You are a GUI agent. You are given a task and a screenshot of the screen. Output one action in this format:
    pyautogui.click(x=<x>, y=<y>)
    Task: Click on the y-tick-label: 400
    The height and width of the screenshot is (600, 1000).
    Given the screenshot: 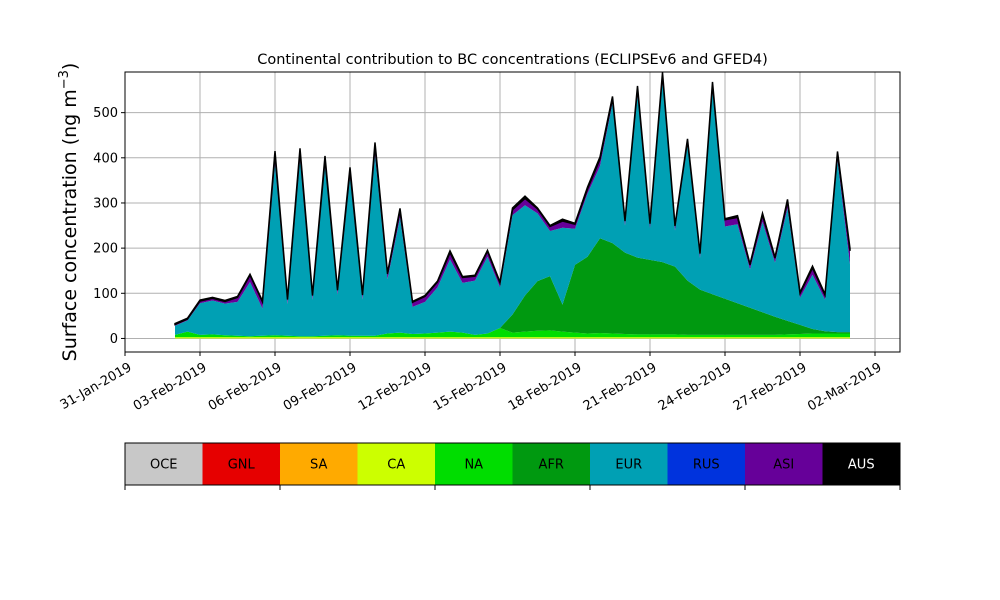 What is the action you would take?
    pyautogui.click(x=105, y=158)
    